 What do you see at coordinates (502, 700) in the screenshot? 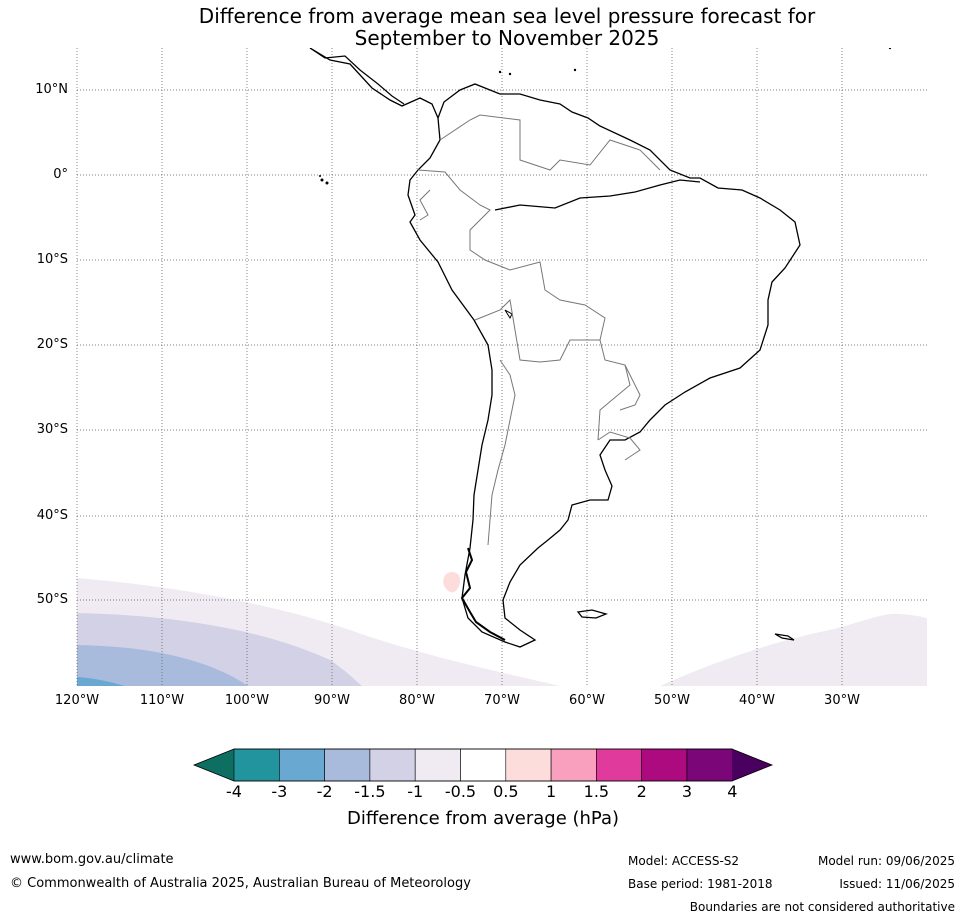
I see `longitude-label: 70°W` at bounding box center [502, 700].